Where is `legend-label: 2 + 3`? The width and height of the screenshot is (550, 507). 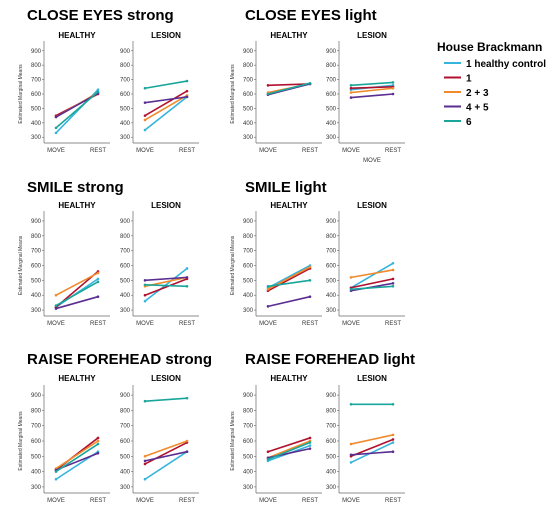 legend-label: 2 + 3 is located at coordinates (477, 93).